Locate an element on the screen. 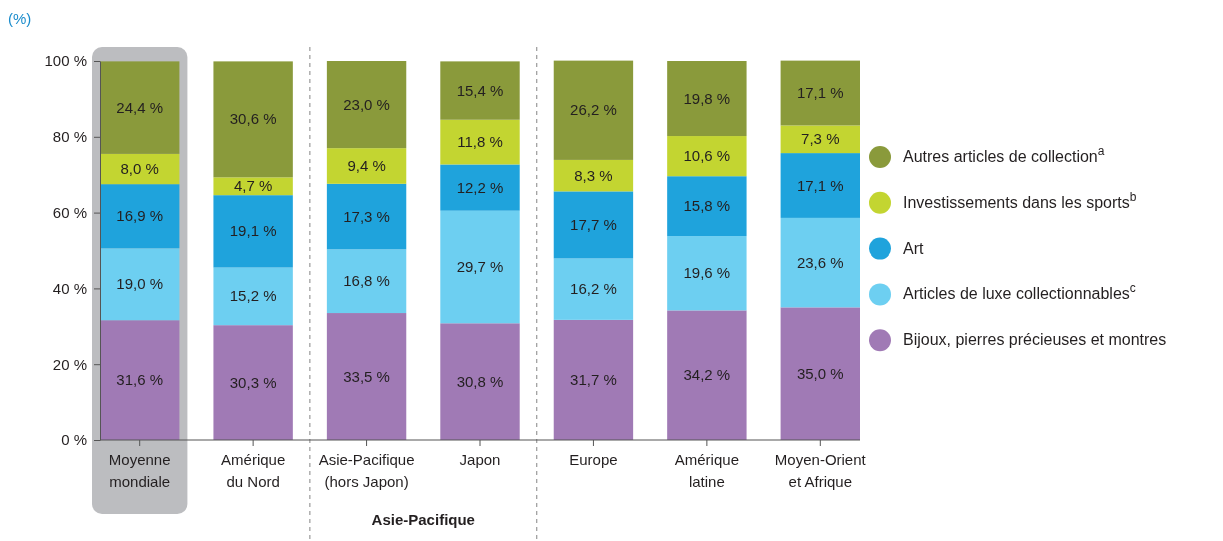 The width and height of the screenshot is (1223, 541). data-label: 4,7 % is located at coordinates (253, 186).